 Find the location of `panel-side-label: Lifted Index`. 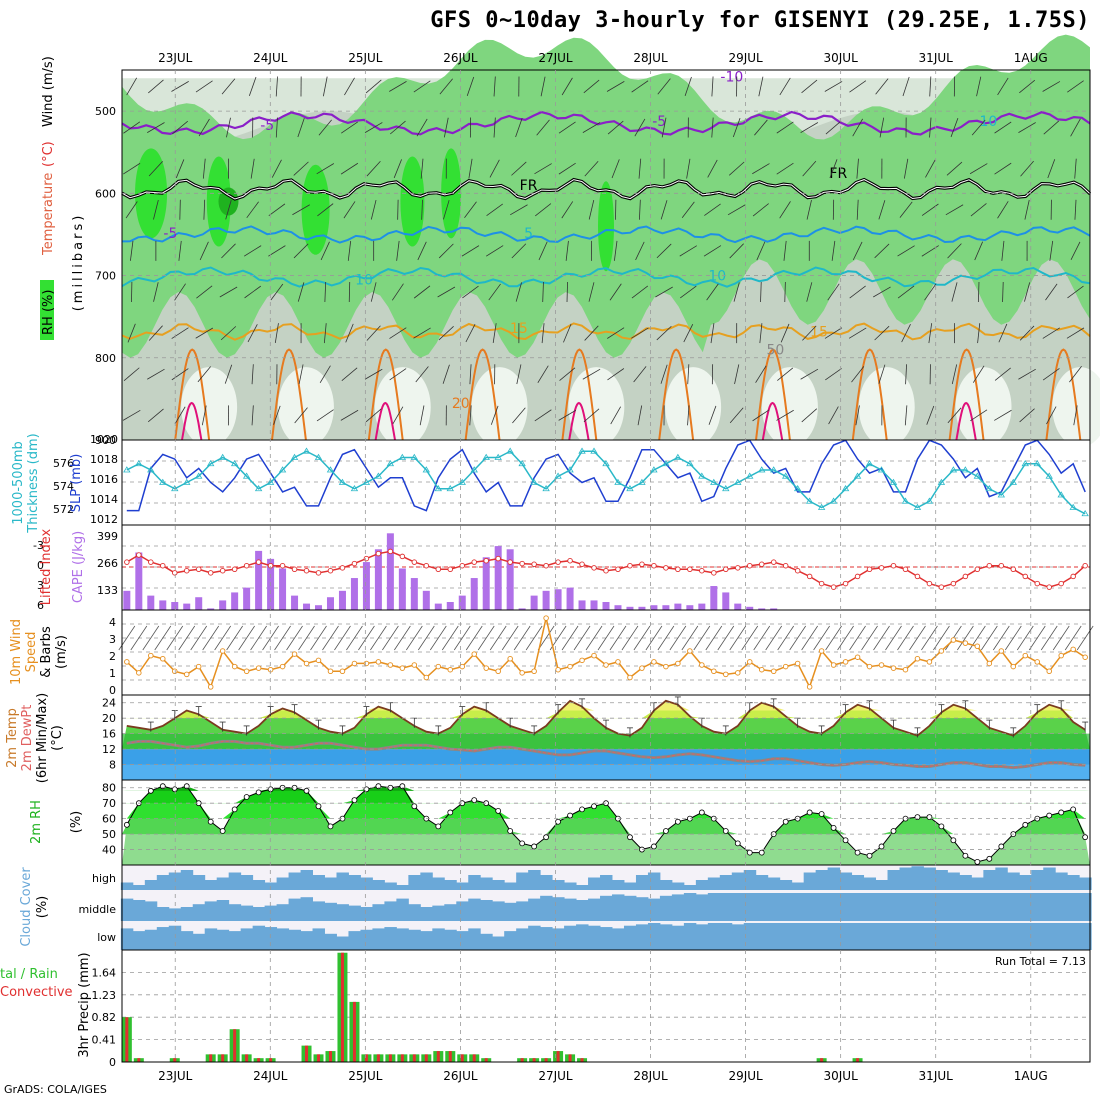

panel-side-label: Lifted Index is located at coordinates (46, 566).